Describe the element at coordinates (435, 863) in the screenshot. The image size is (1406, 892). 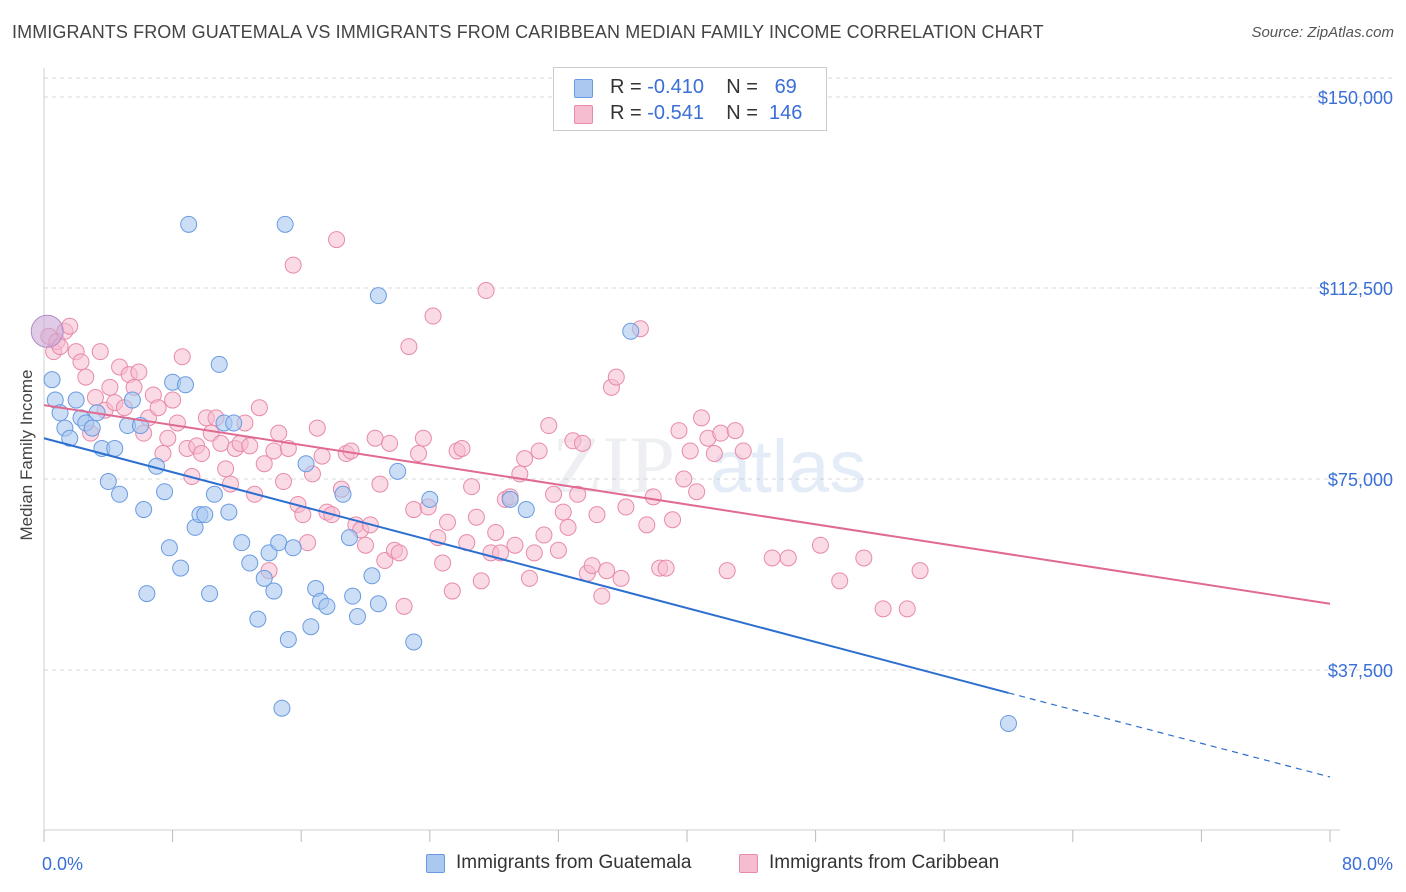
I see `bottom-legend-swatch-guatemala` at that location.